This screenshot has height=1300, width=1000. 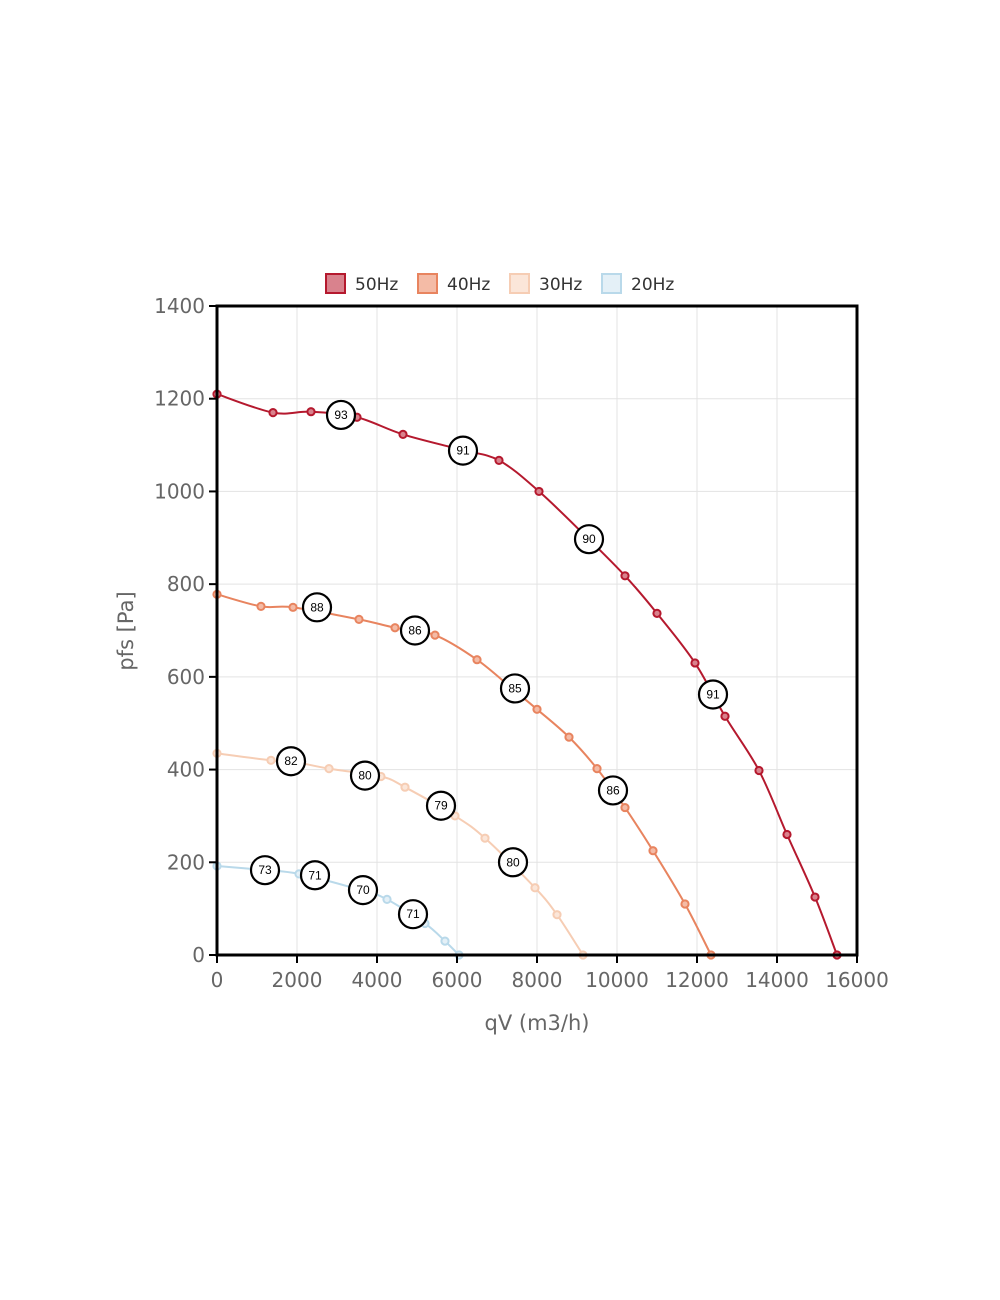 I want to click on x-tick-label: 8000, so click(x=537, y=980).